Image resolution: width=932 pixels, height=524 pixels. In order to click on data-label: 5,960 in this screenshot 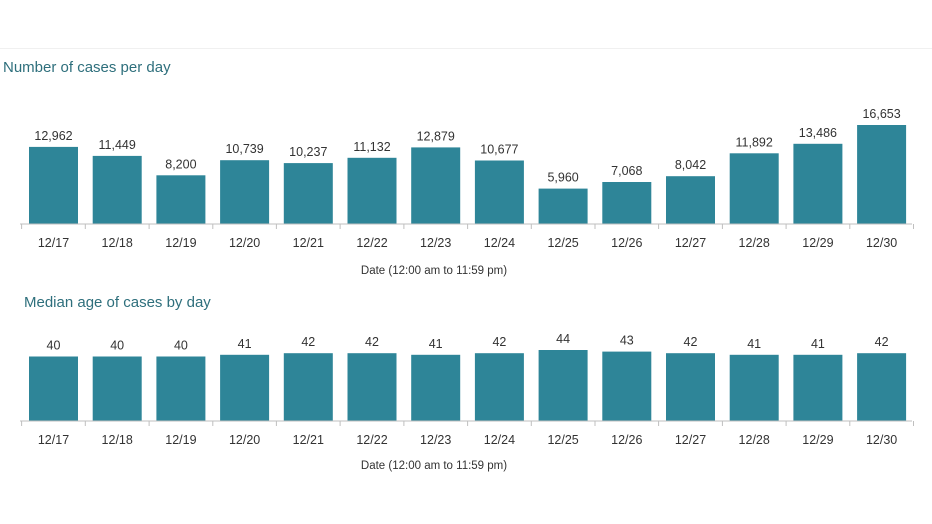, I will do `click(562, 178)`.